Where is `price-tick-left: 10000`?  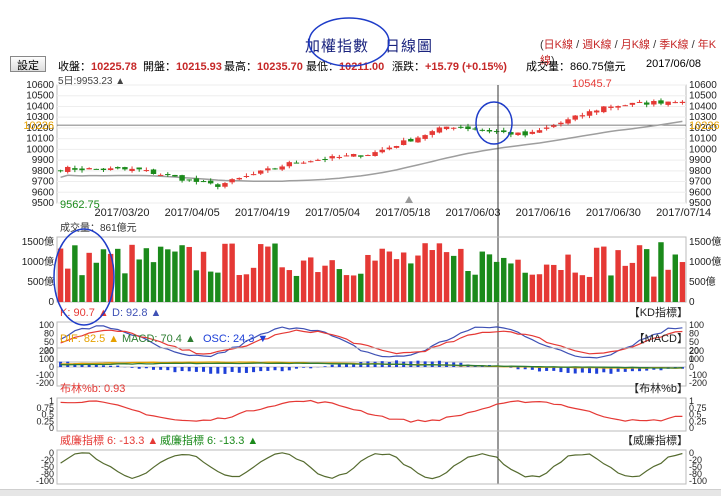 price-tick-left: 10000 is located at coordinates (40, 149).